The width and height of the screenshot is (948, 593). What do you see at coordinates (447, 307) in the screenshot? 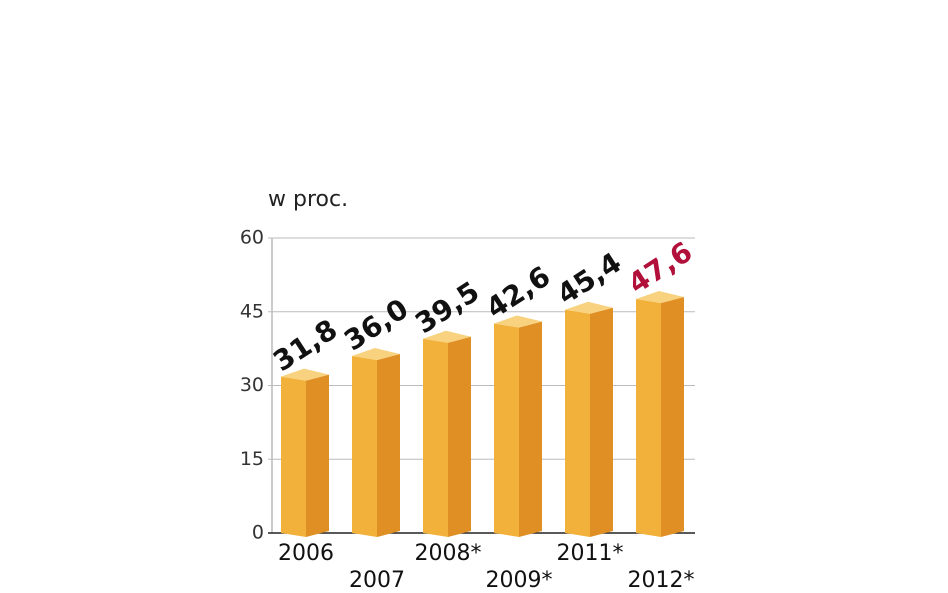
I see `value-label: 39,5` at bounding box center [447, 307].